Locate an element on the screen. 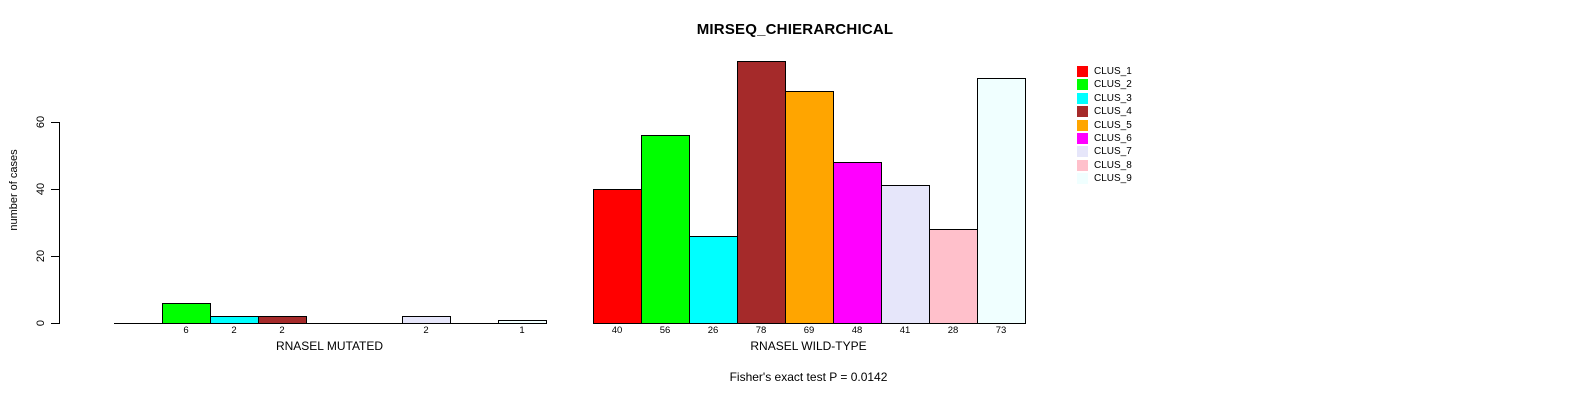  bar-value-label: 26 is located at coordinates (713, 330).